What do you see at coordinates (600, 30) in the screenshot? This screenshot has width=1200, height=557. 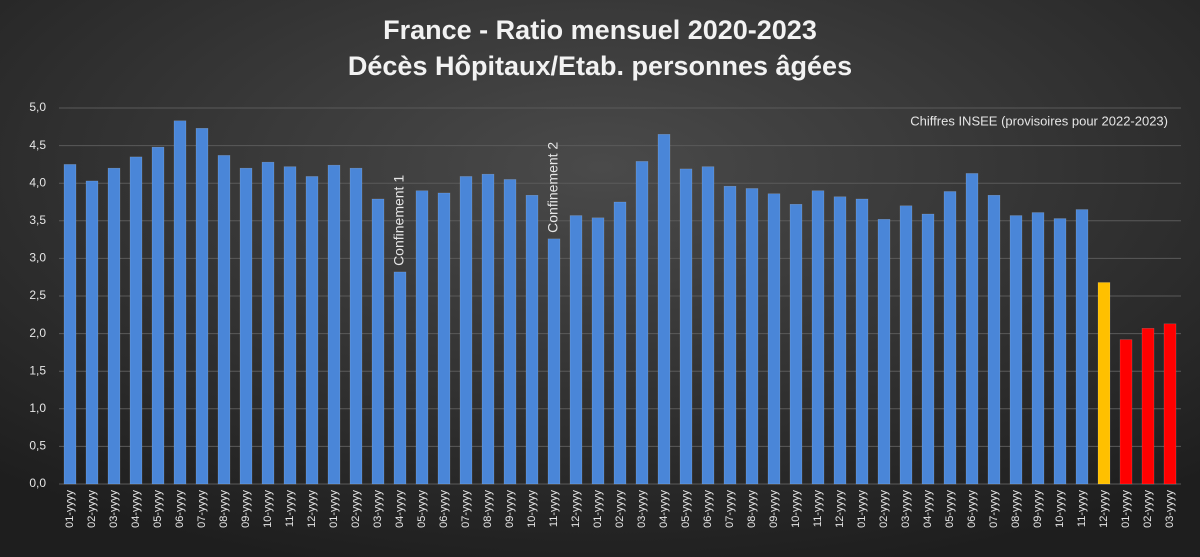 I see `chart-title: France - Ratio mensuel 2020-2023` at bounding box center [600, 30].